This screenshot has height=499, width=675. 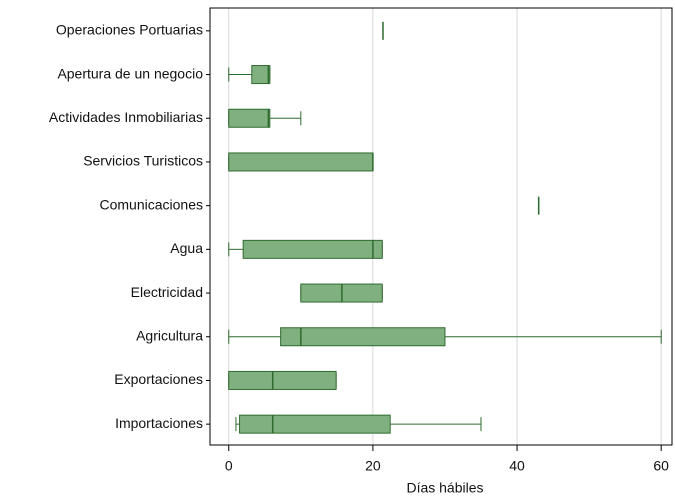 I want to click on y-tick-label: Agua, so click(x=186, y=248).